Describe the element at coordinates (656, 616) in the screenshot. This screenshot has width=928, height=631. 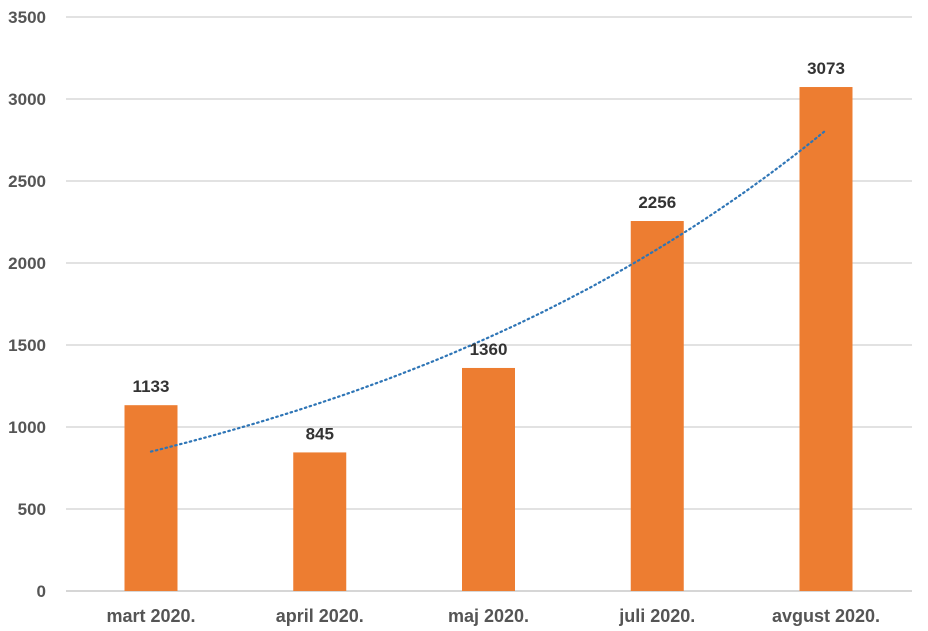
I see `category-label: juli 2020.` at that location.